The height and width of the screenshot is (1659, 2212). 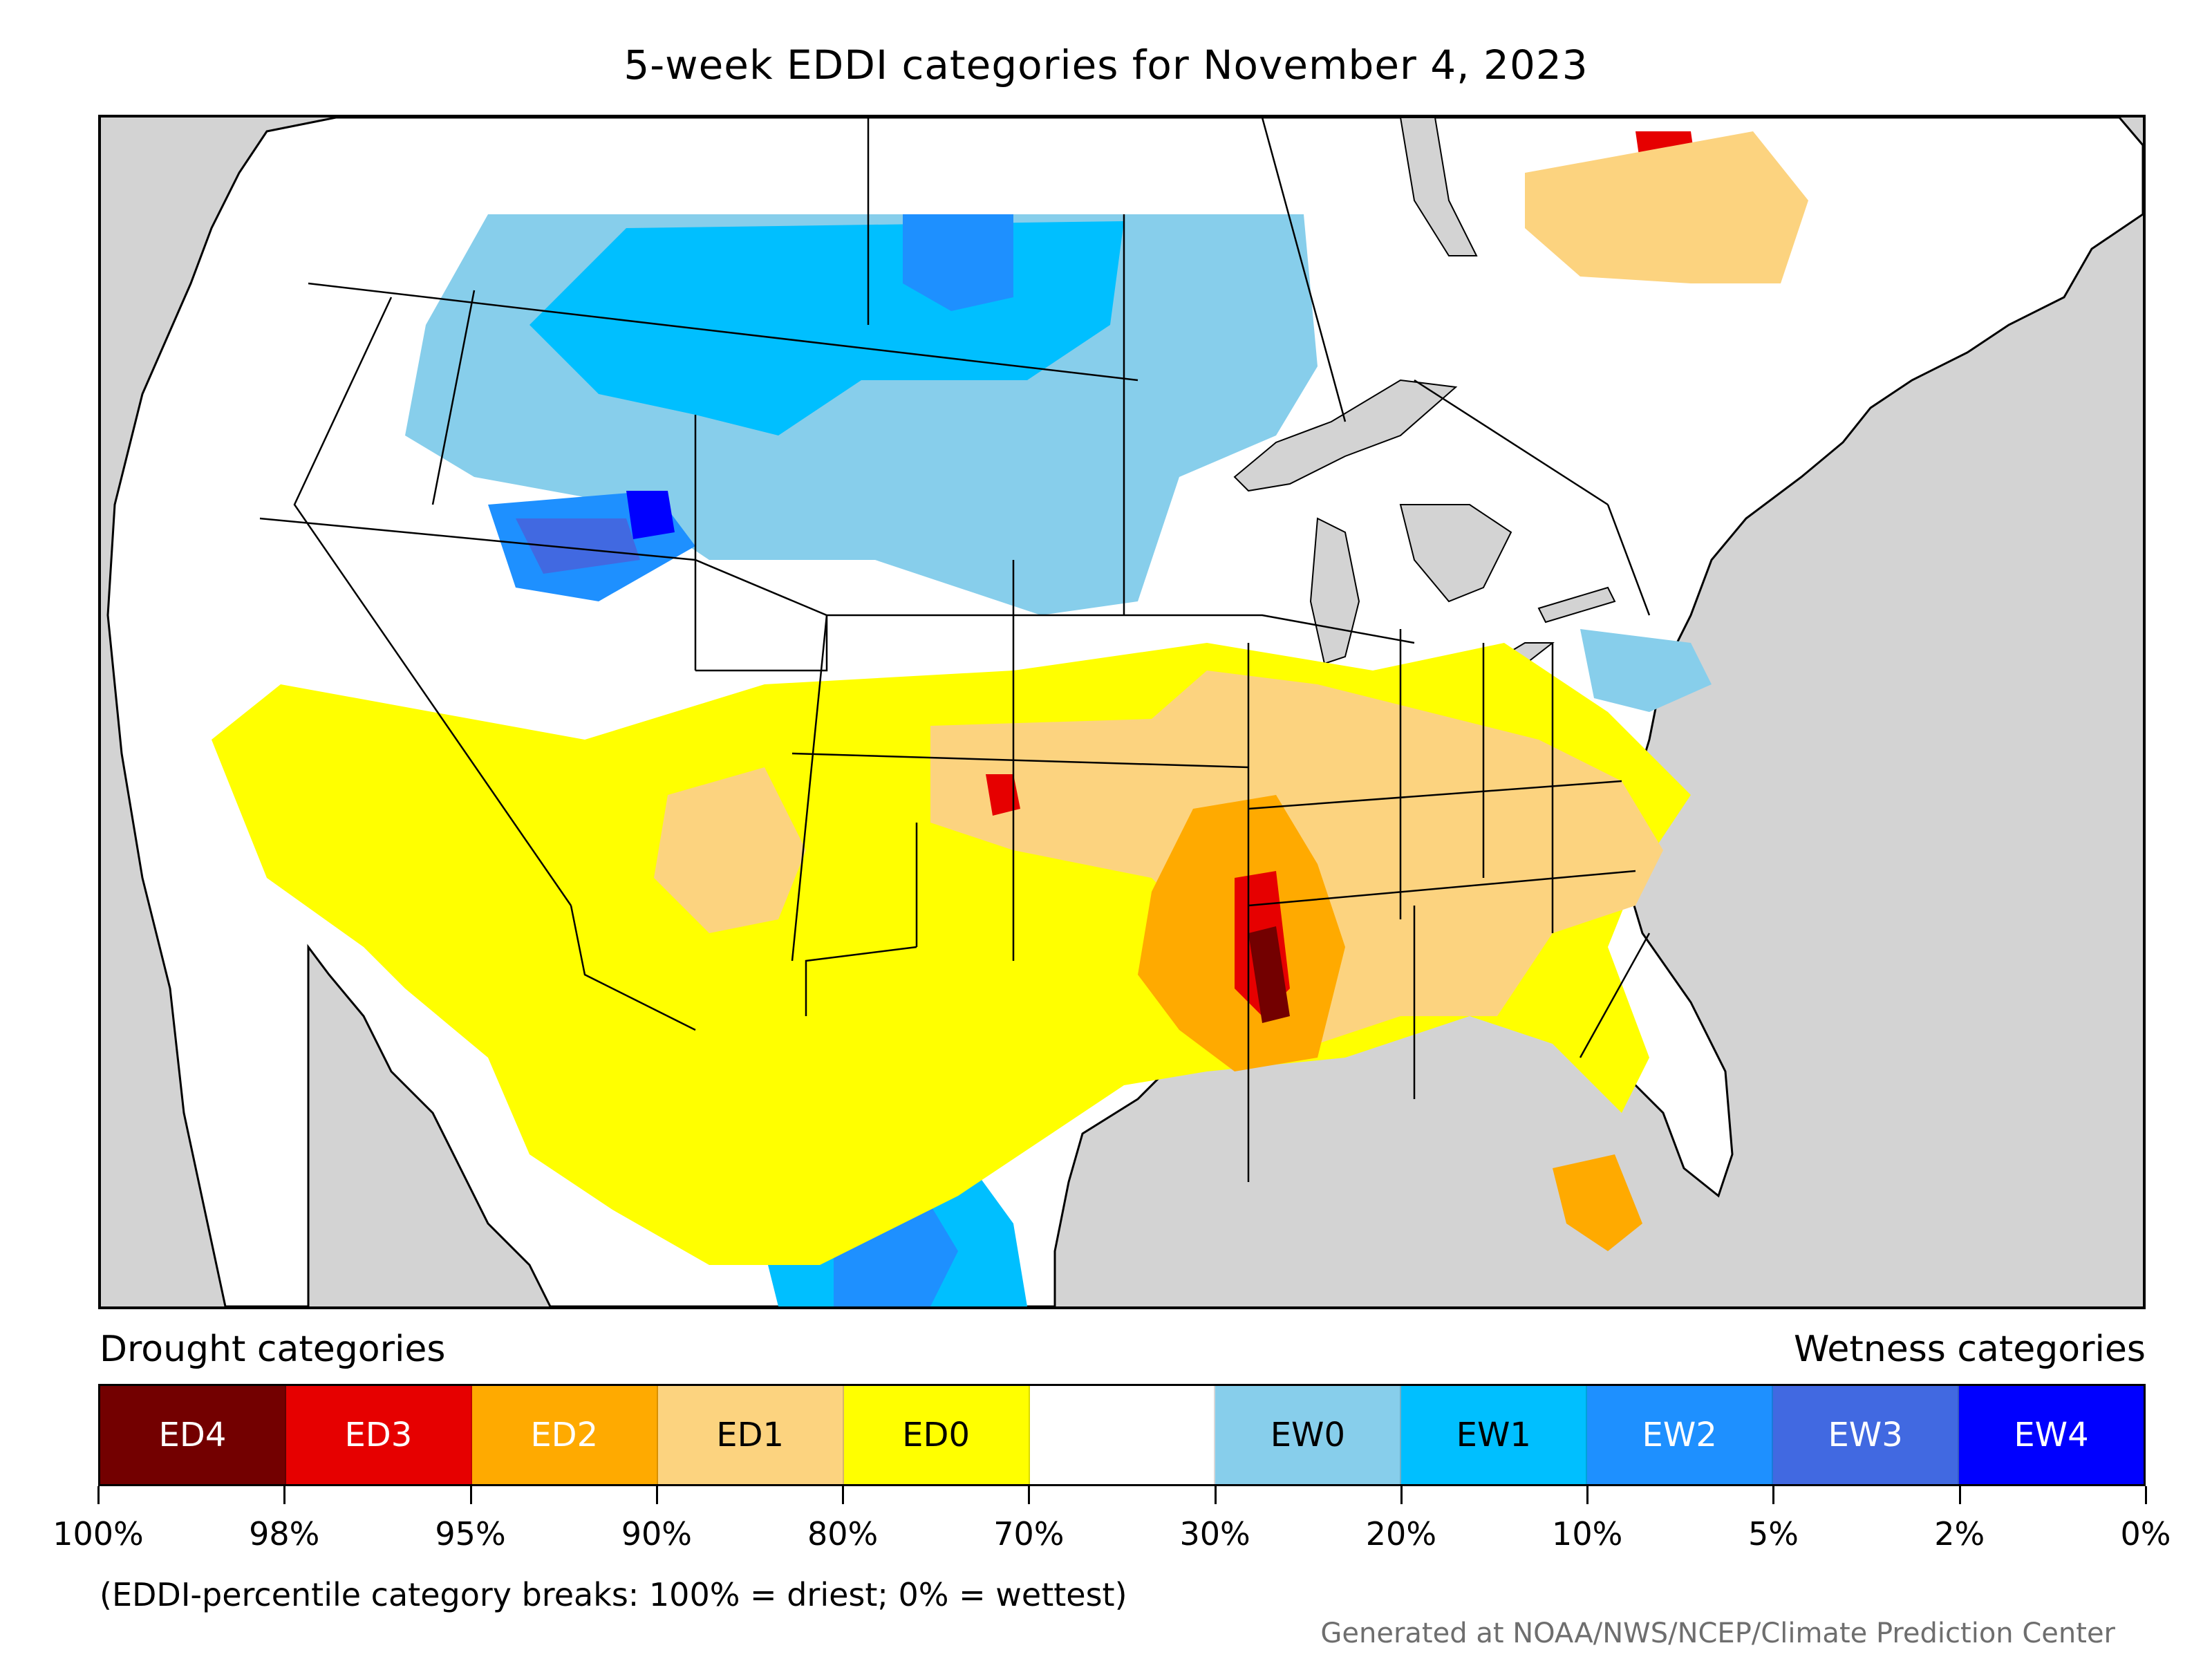 What do you see at coordinates (284, 1534) in the screenshot?
I see `tick-label: 98%` at bounding box center [284, 1534].